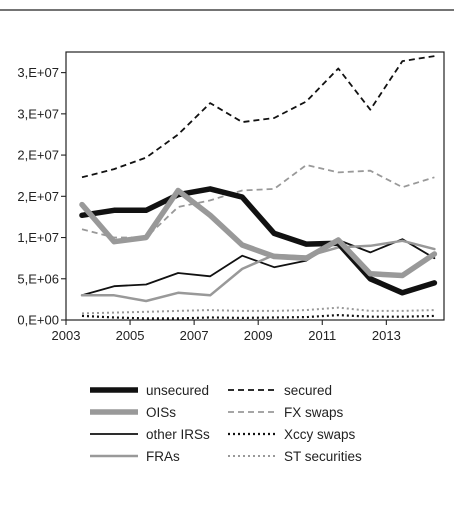 The height and width of the screenshot is (506, 454). What do you see at coordinates (38, 278) in the screenshot?
I see `y-tick-label: 5,E+06` at bounding box center [38, 278].